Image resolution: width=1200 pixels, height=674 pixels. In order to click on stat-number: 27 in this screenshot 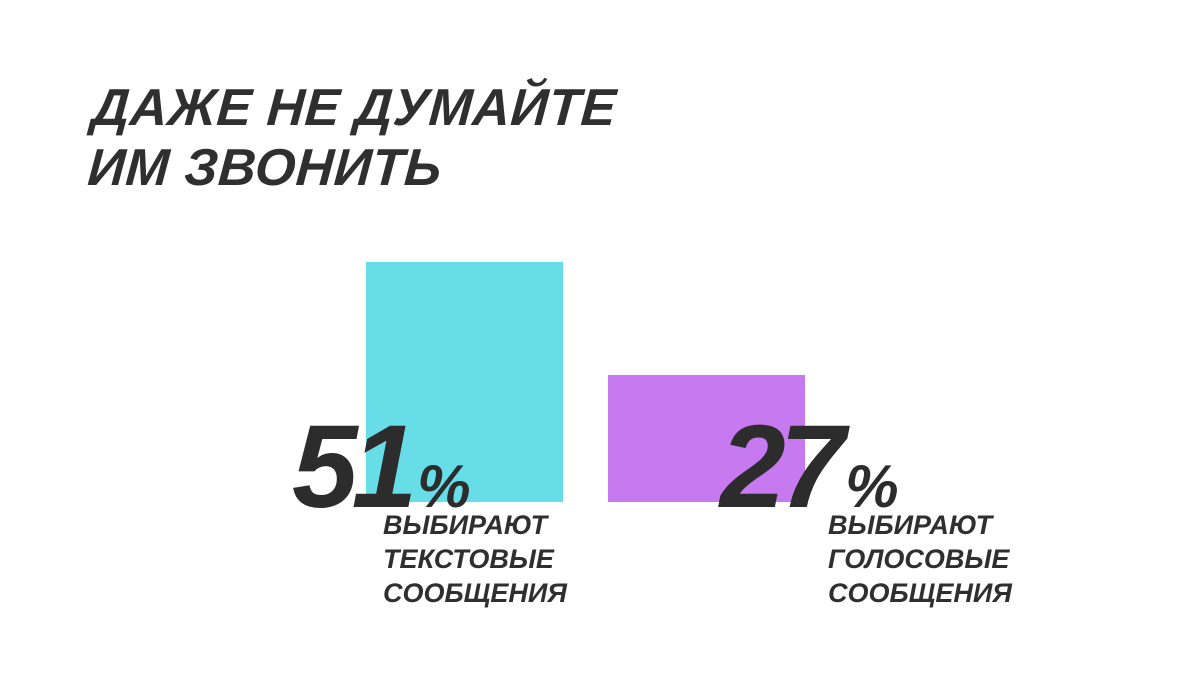, I will do `click(782, 467)`.